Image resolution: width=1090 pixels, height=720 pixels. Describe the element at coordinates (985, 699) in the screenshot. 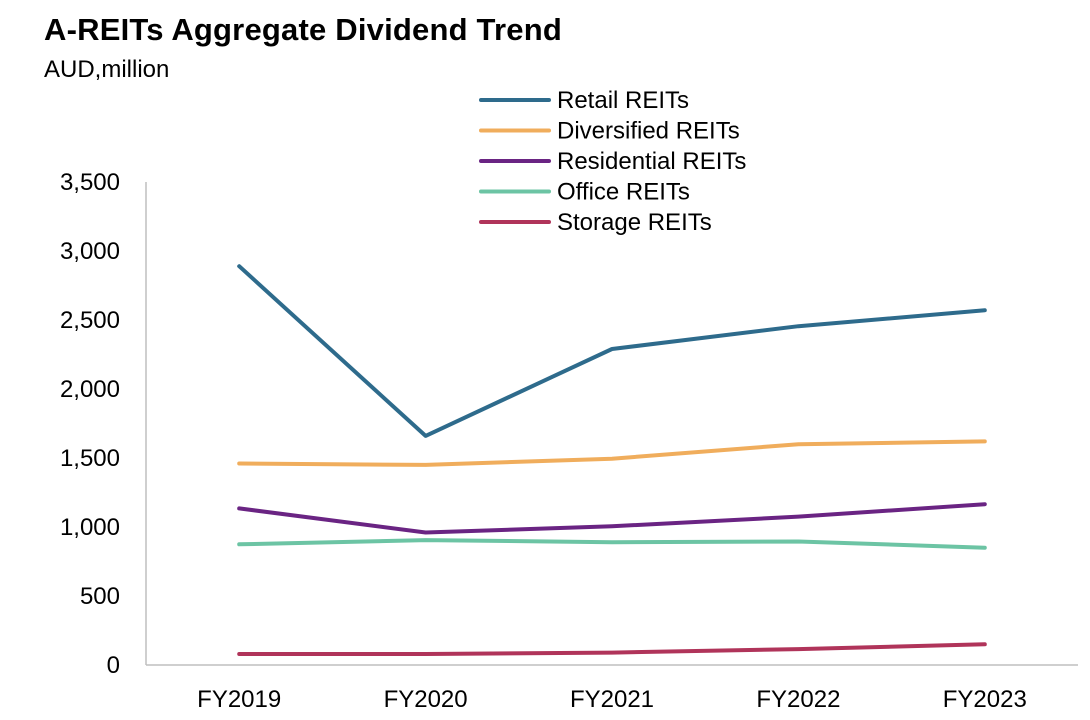

I see `x-tick-label: FY2023` at that location.